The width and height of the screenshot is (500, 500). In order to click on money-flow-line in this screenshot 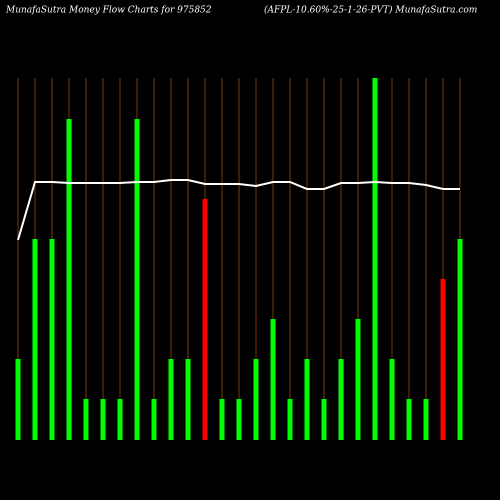, I will do `click(238, 210)`.